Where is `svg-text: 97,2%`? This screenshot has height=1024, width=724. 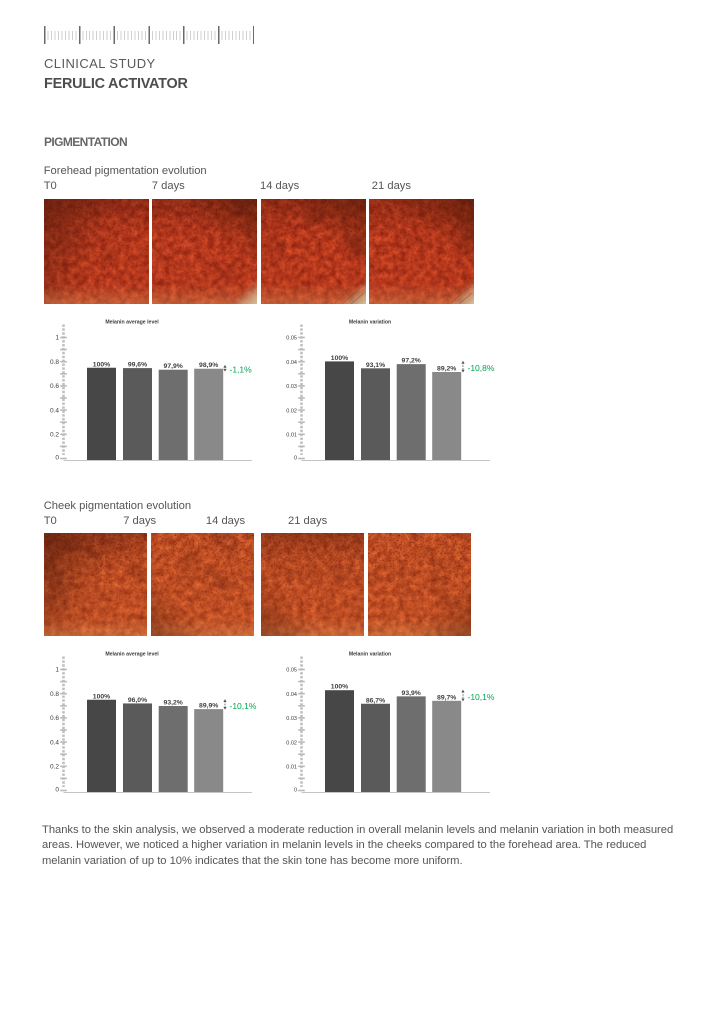 svg-text: 97,2% is located at coordinates (411, 361).